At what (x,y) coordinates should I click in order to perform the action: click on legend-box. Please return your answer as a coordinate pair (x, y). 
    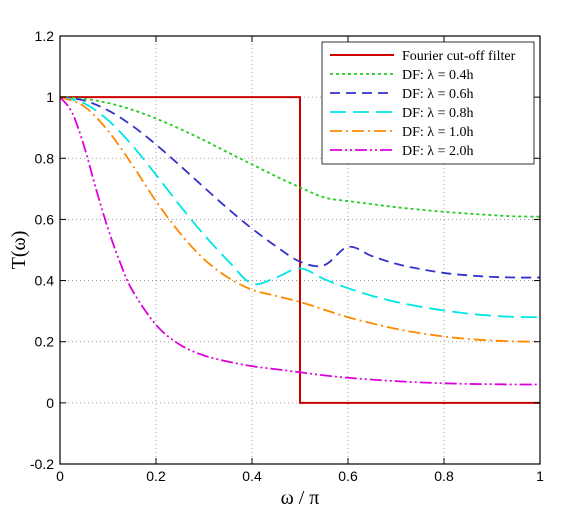
    Looking at the image, I should click on (428, 103).